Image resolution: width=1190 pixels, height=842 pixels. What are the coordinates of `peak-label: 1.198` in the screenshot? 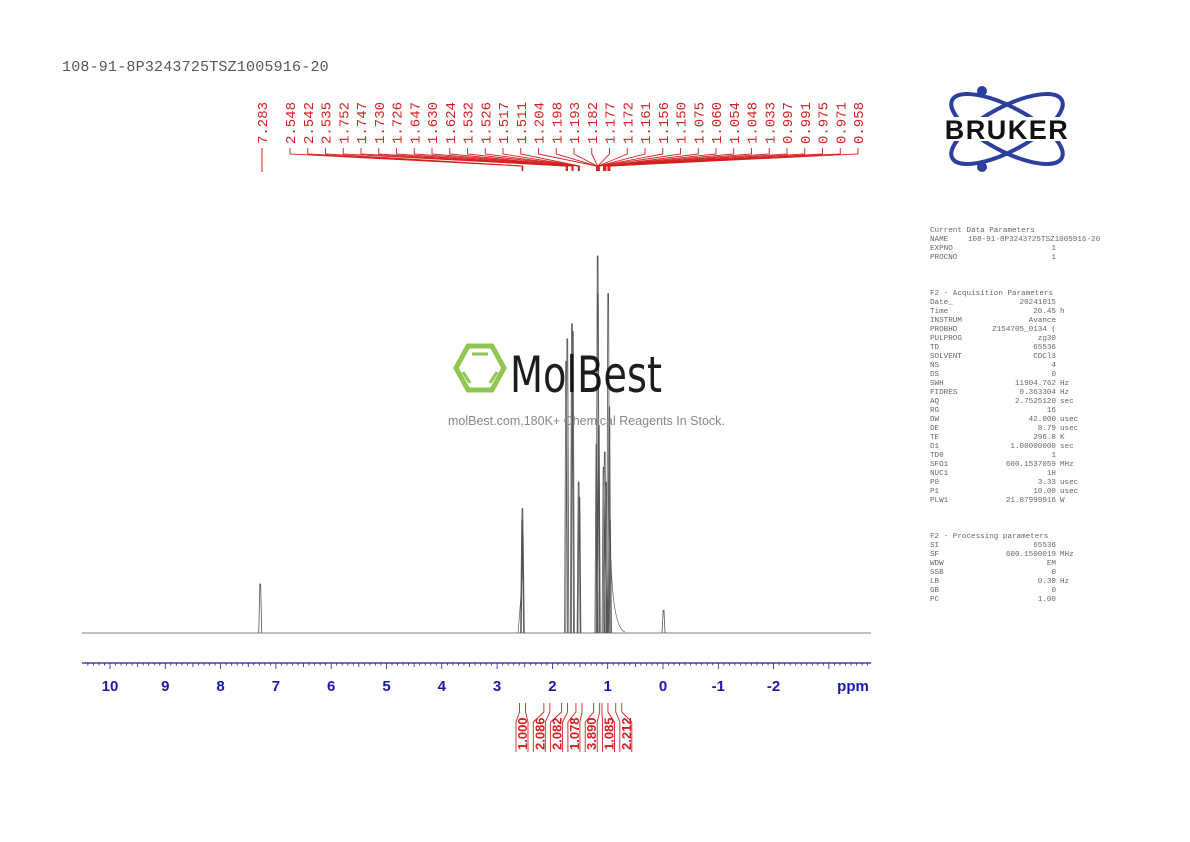 It's located at (558, 123).